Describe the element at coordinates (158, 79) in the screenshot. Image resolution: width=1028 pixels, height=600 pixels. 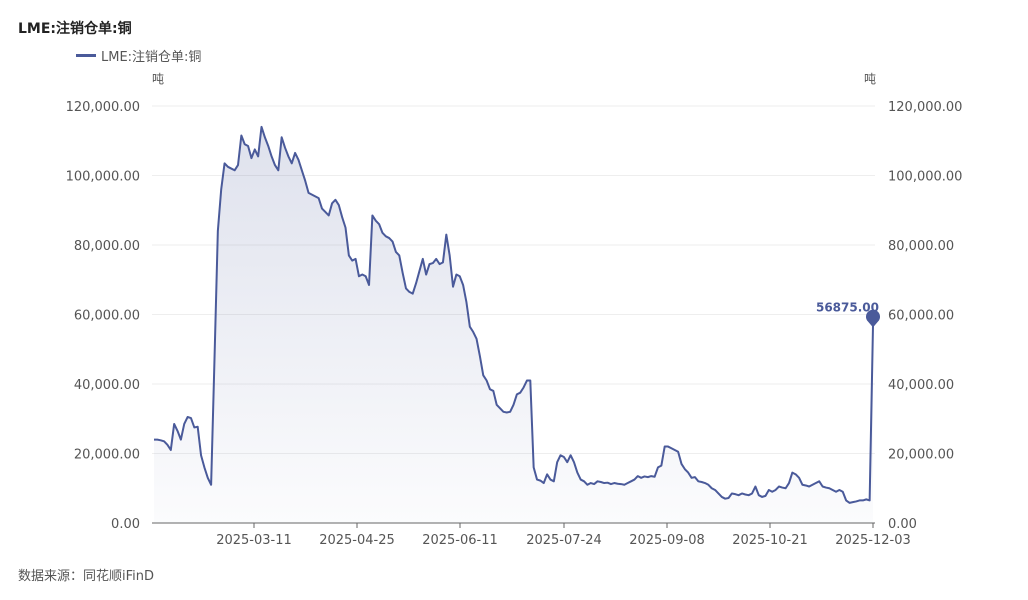
I see `y-unit-left: 吨` at that location.